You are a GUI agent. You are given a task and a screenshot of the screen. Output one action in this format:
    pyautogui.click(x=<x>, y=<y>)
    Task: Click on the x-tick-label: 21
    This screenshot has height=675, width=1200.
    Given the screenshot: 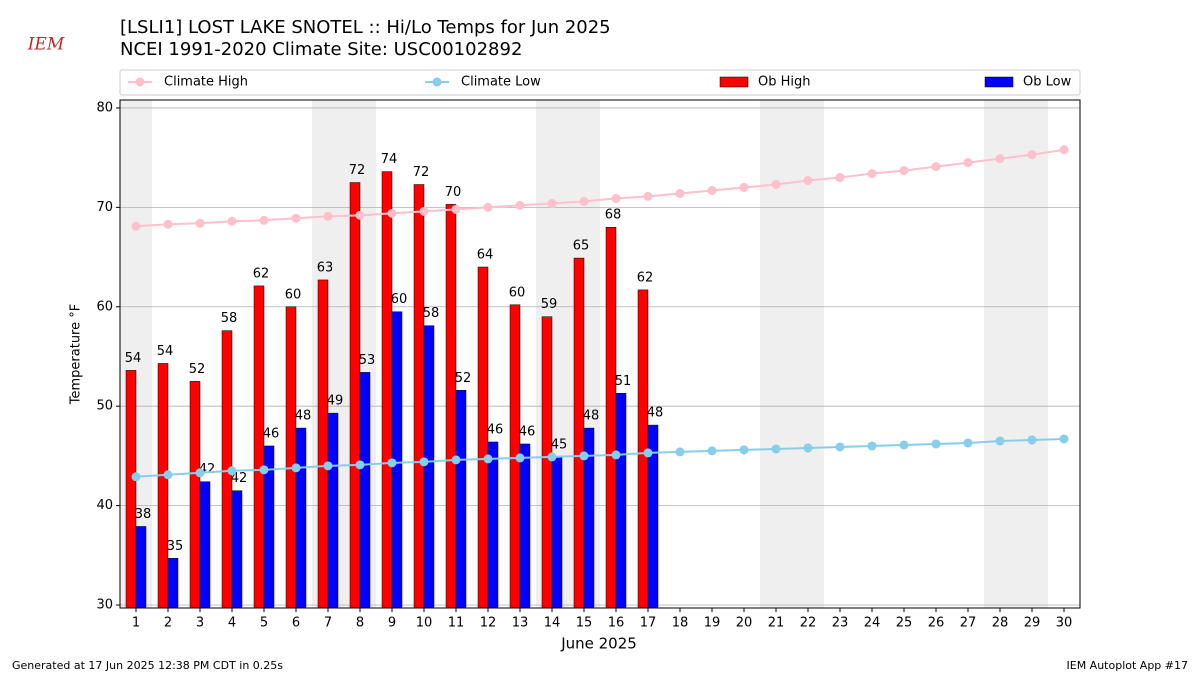 What is the action you would take?
    pyautogui.click(x=776, y=623)
    